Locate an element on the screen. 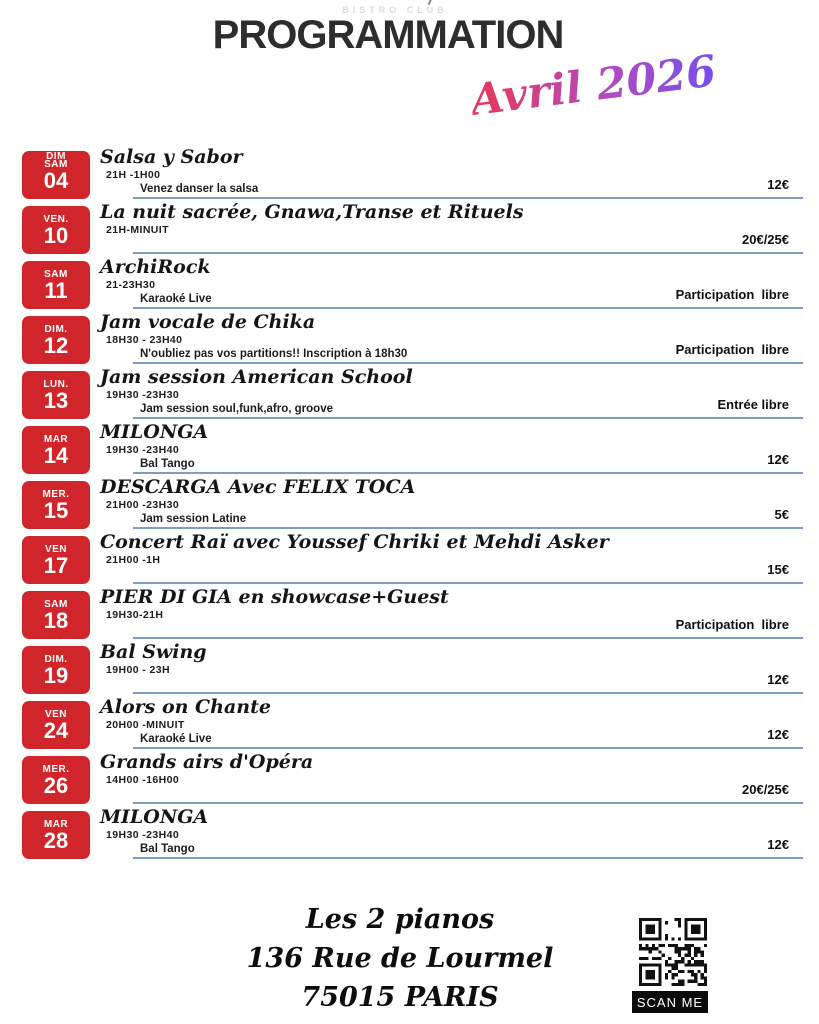 This screenshot has width=819, height=1024. event-time: 19H30 -23H30 is located at coordinates (143, 395).